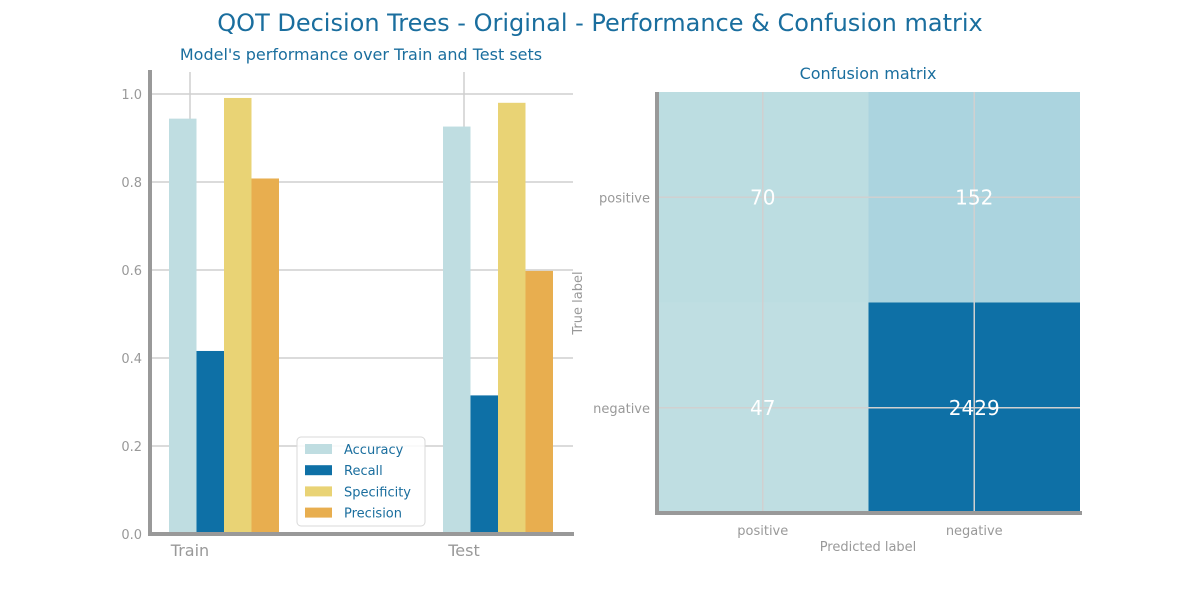  I want to click on y-tick-label: 1.0, so click(131, 95).